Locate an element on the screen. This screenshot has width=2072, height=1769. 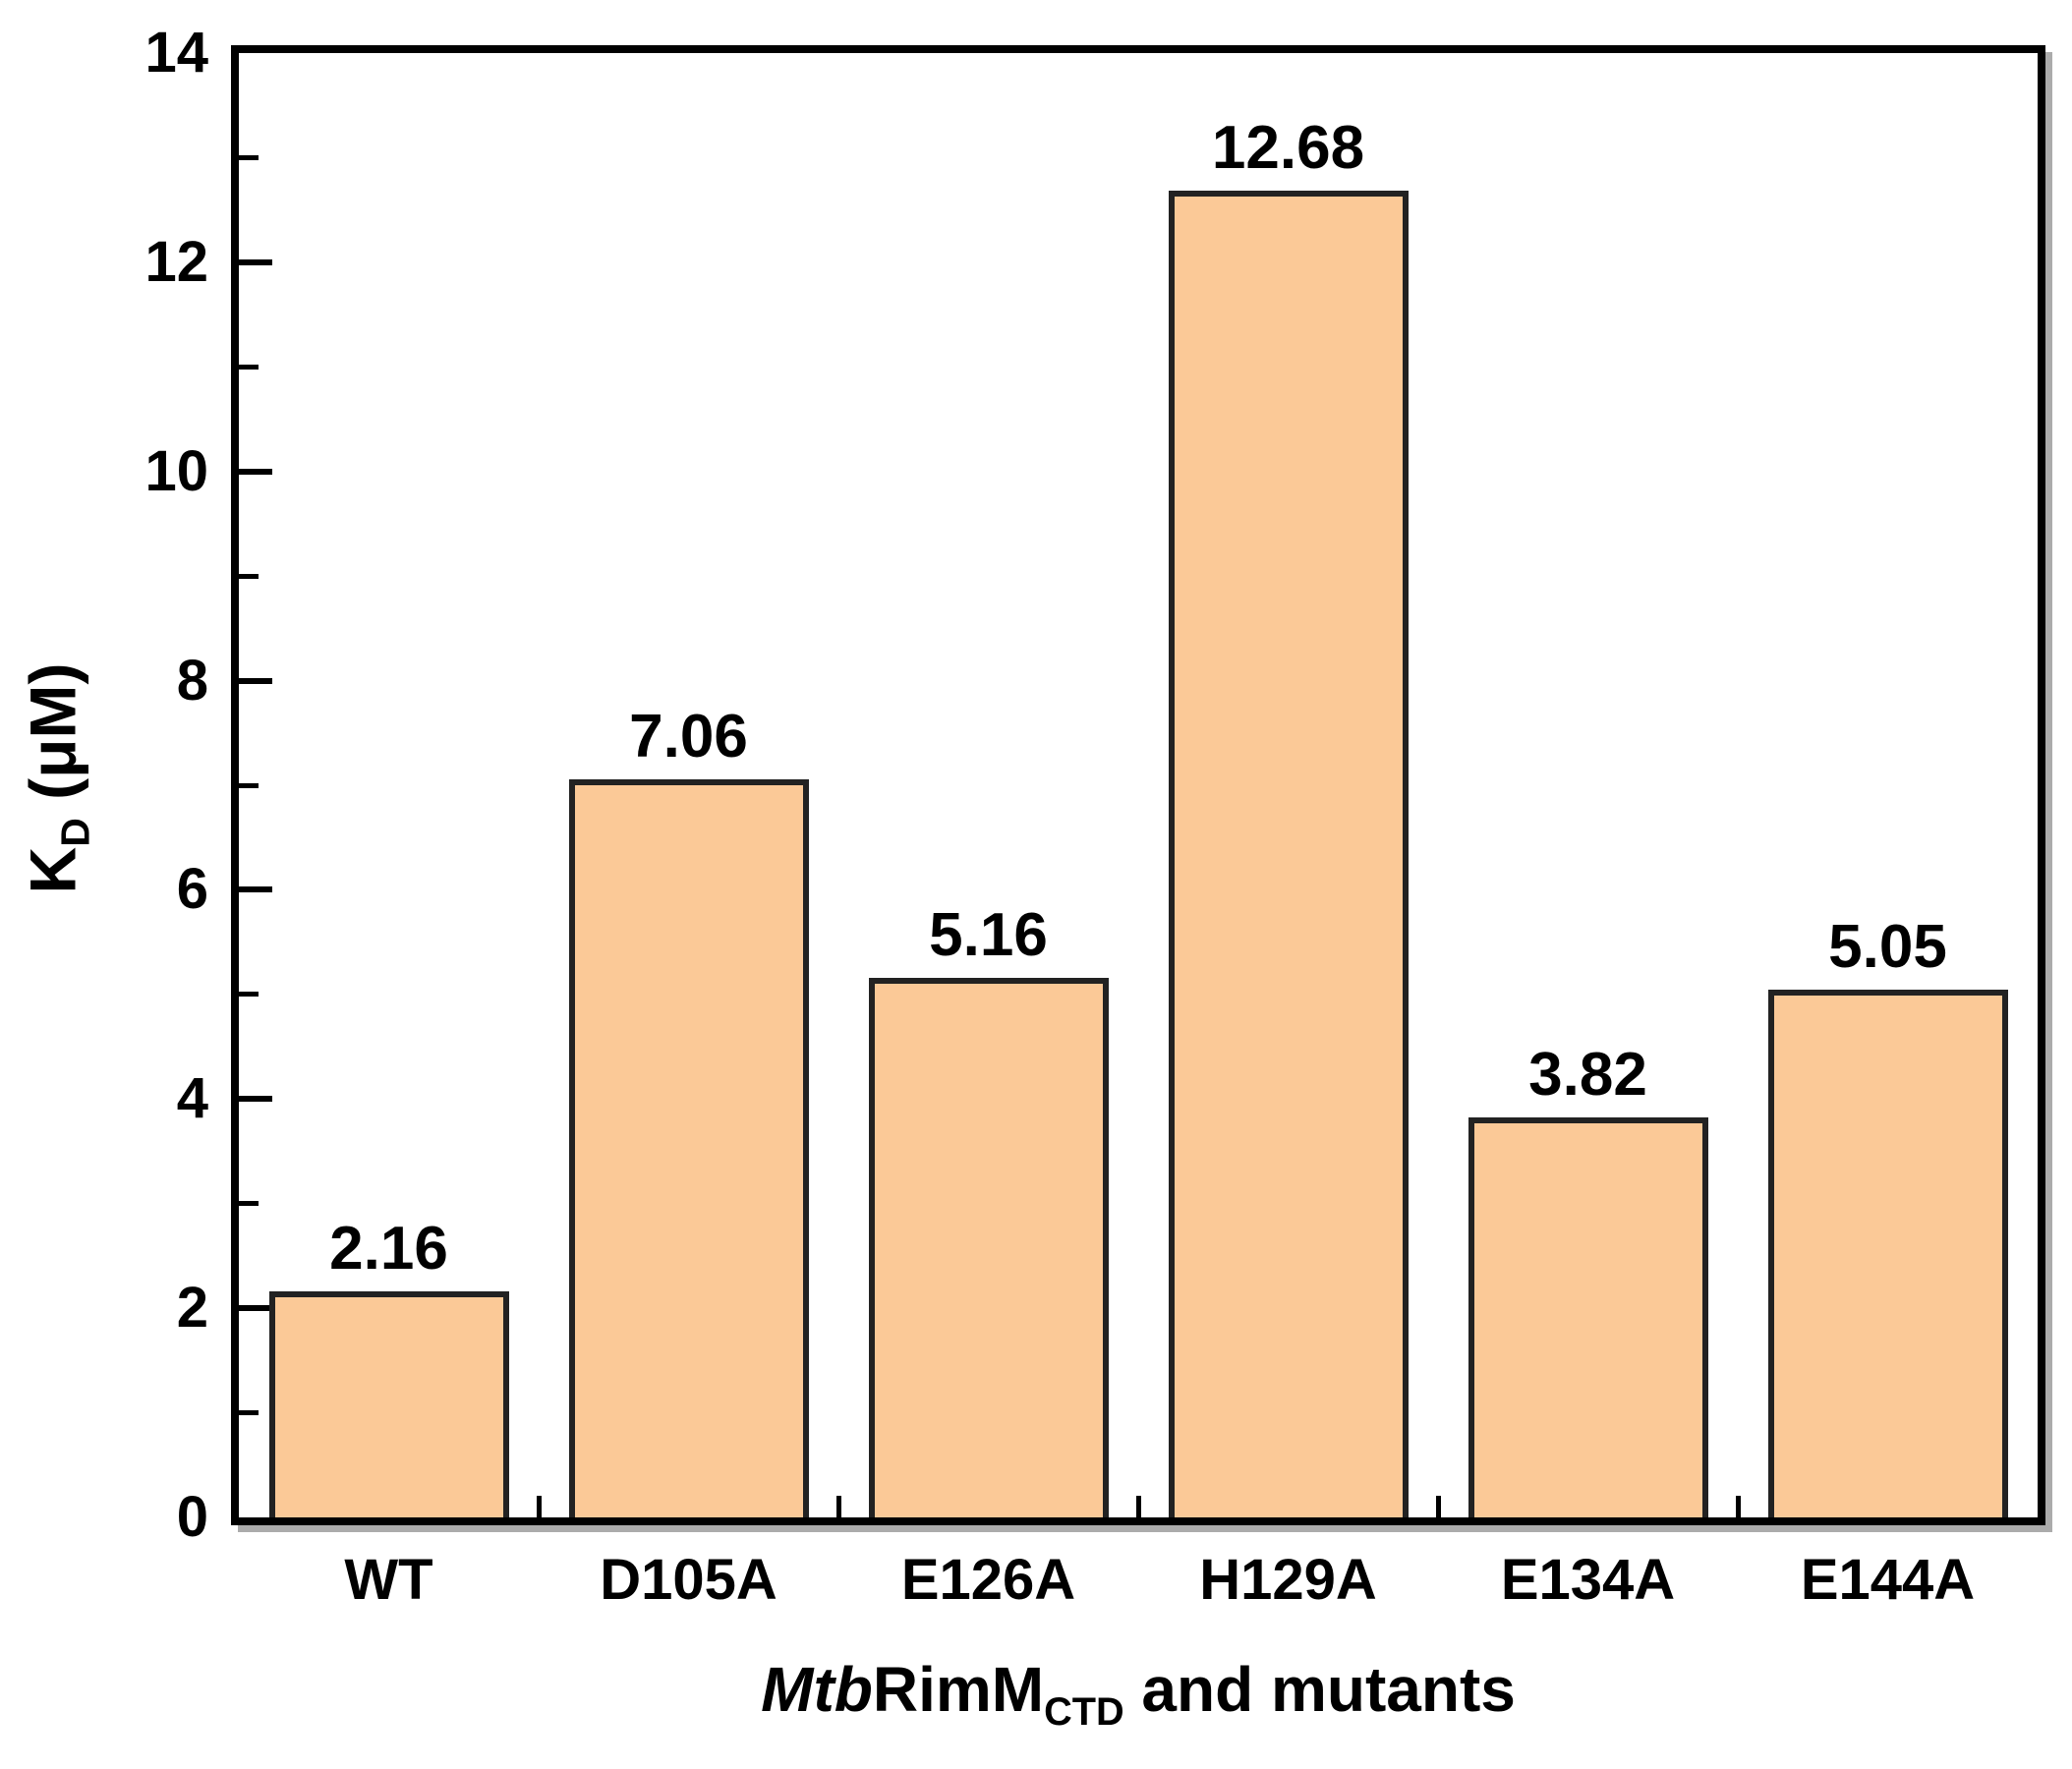
bar-value-label: 5.16 is located at coordinates (989, 935).